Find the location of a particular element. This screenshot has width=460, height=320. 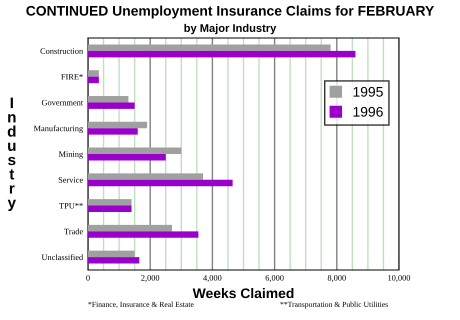

x-tick-label: 8,000 is located at coordinates (337, 278).